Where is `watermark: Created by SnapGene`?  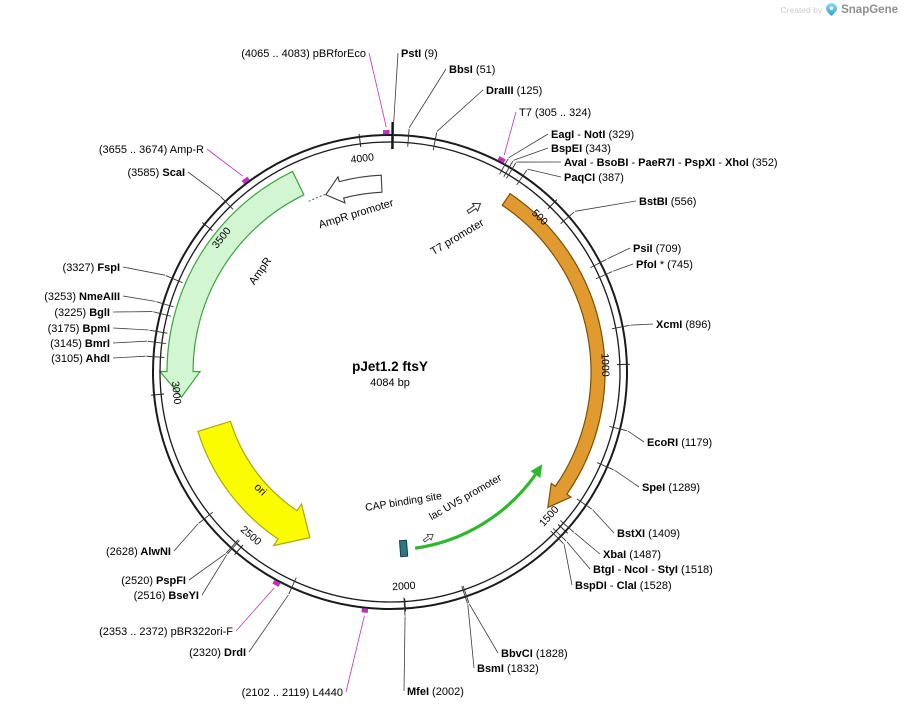
watermark: Created by SnapGene is located at coordinates (839, 9).